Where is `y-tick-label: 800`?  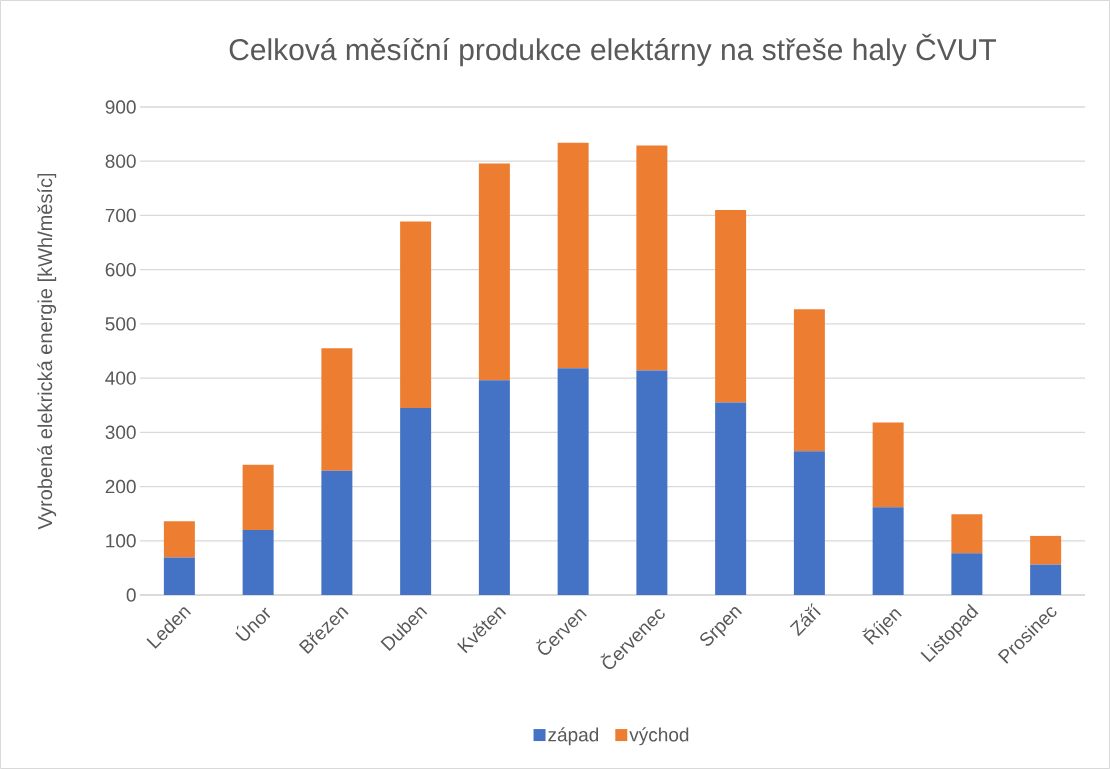
y-tick-label: 800 is located at coordinates (120, 161).